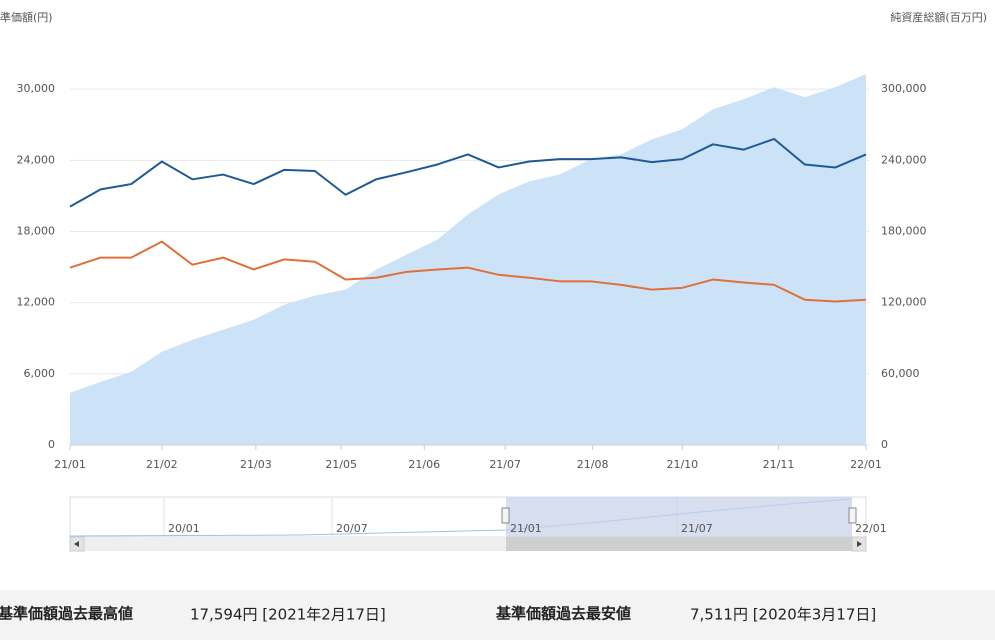 The height and width of the screenshot is (640, 995). I want to click on x-tick-label: 22/01, so click(866, 464).